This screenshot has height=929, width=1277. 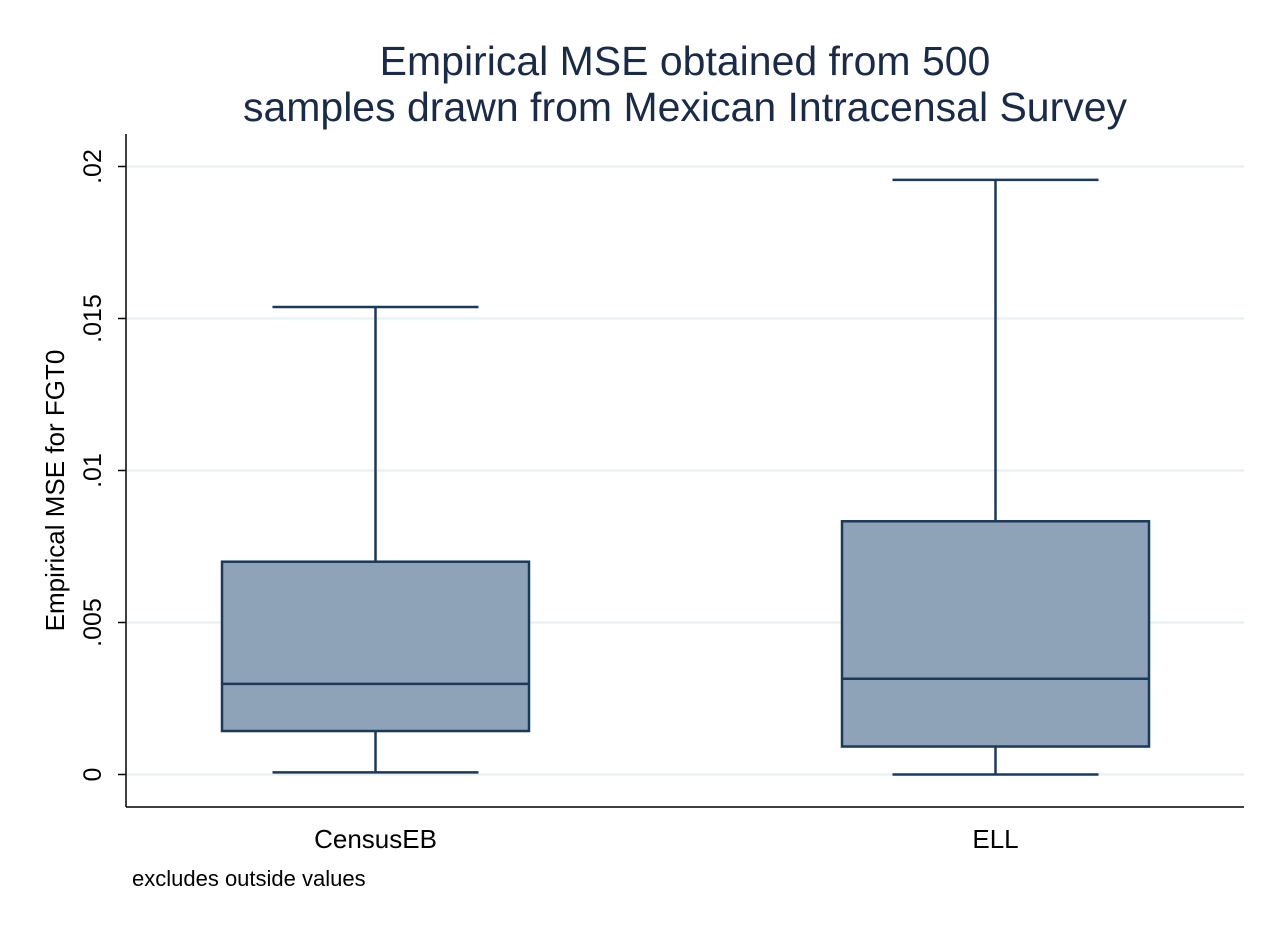 What do you see at coordinates (685, 61) in the screenshot?
I see `chart-title-line-1: Empirical MSE obtained from 500` at bounding box center [685, 61].